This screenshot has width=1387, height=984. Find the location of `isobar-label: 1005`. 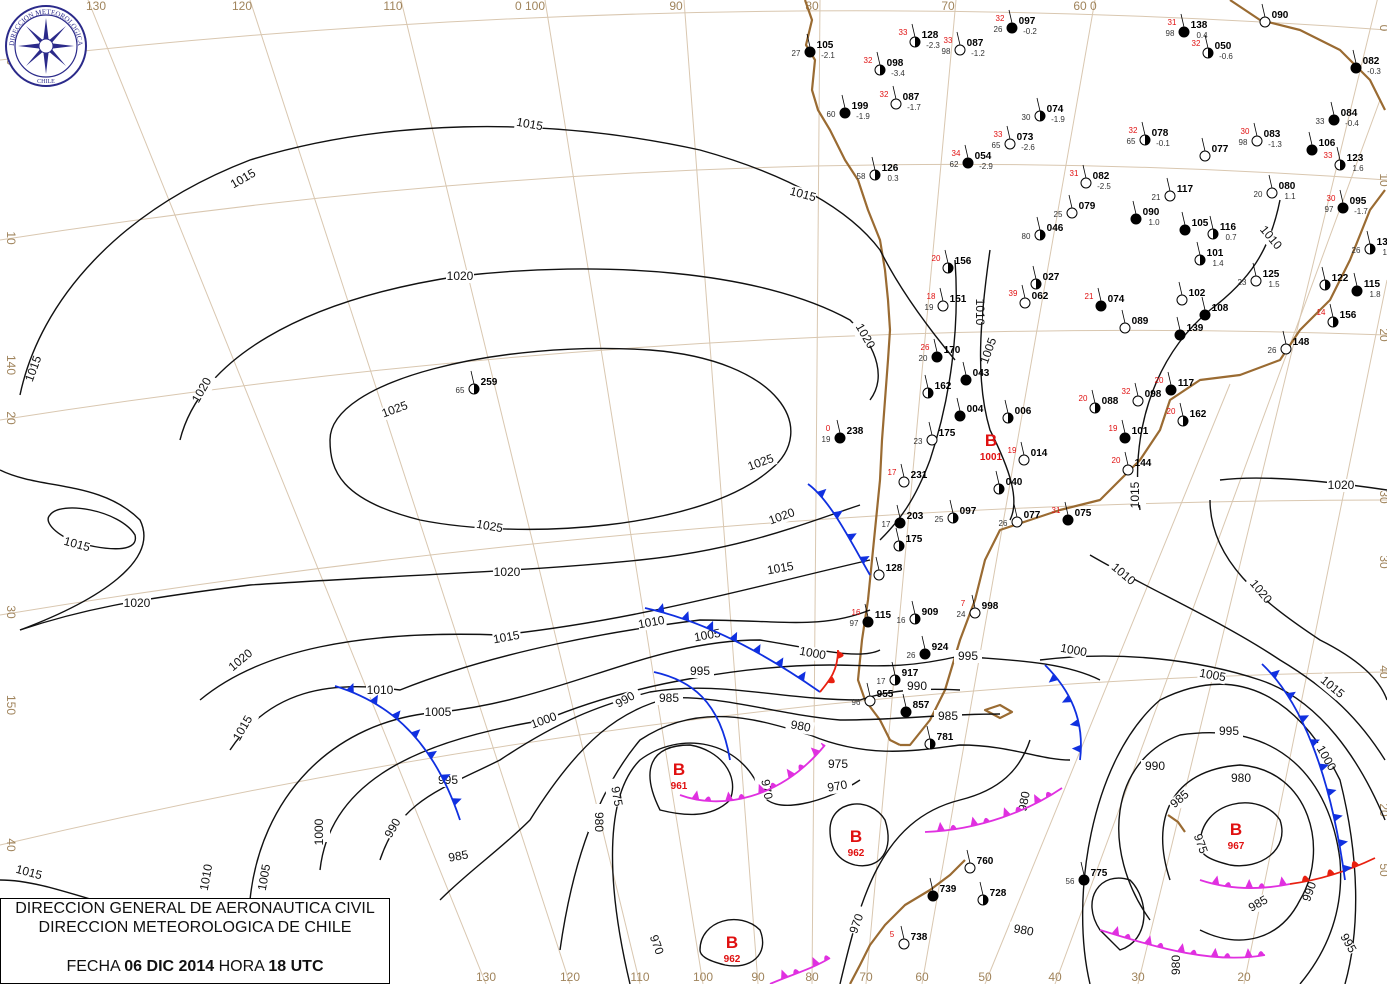

isobar-label: 1005 is located at coordinates (438, 712).